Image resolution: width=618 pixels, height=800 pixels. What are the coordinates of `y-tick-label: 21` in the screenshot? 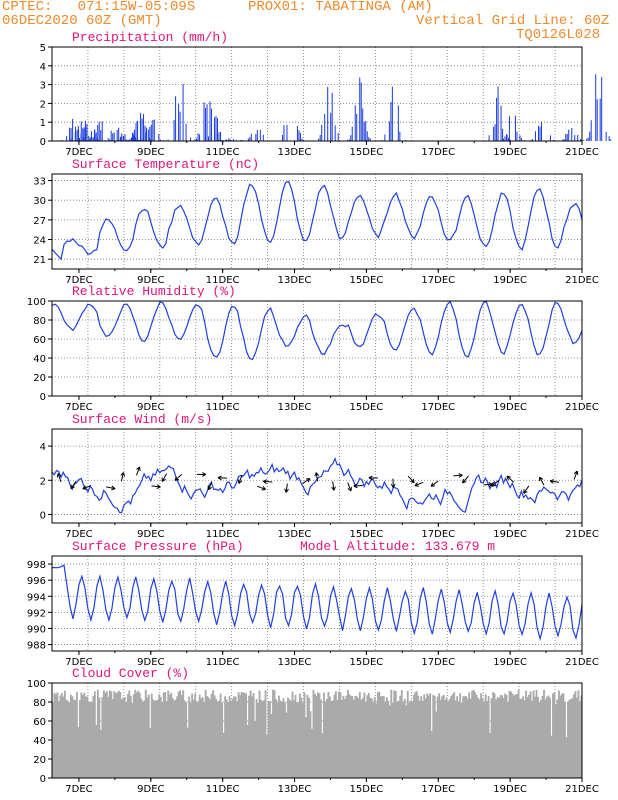 It's located at (39, 260).